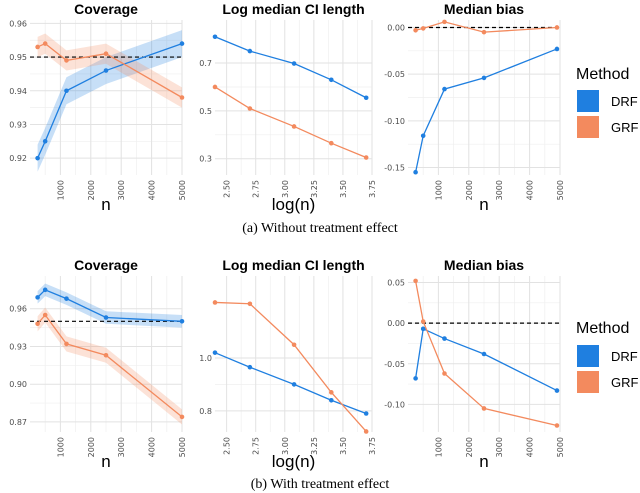  I want to click on panel-1-ytick-label: 0.93, so click(18, 124).